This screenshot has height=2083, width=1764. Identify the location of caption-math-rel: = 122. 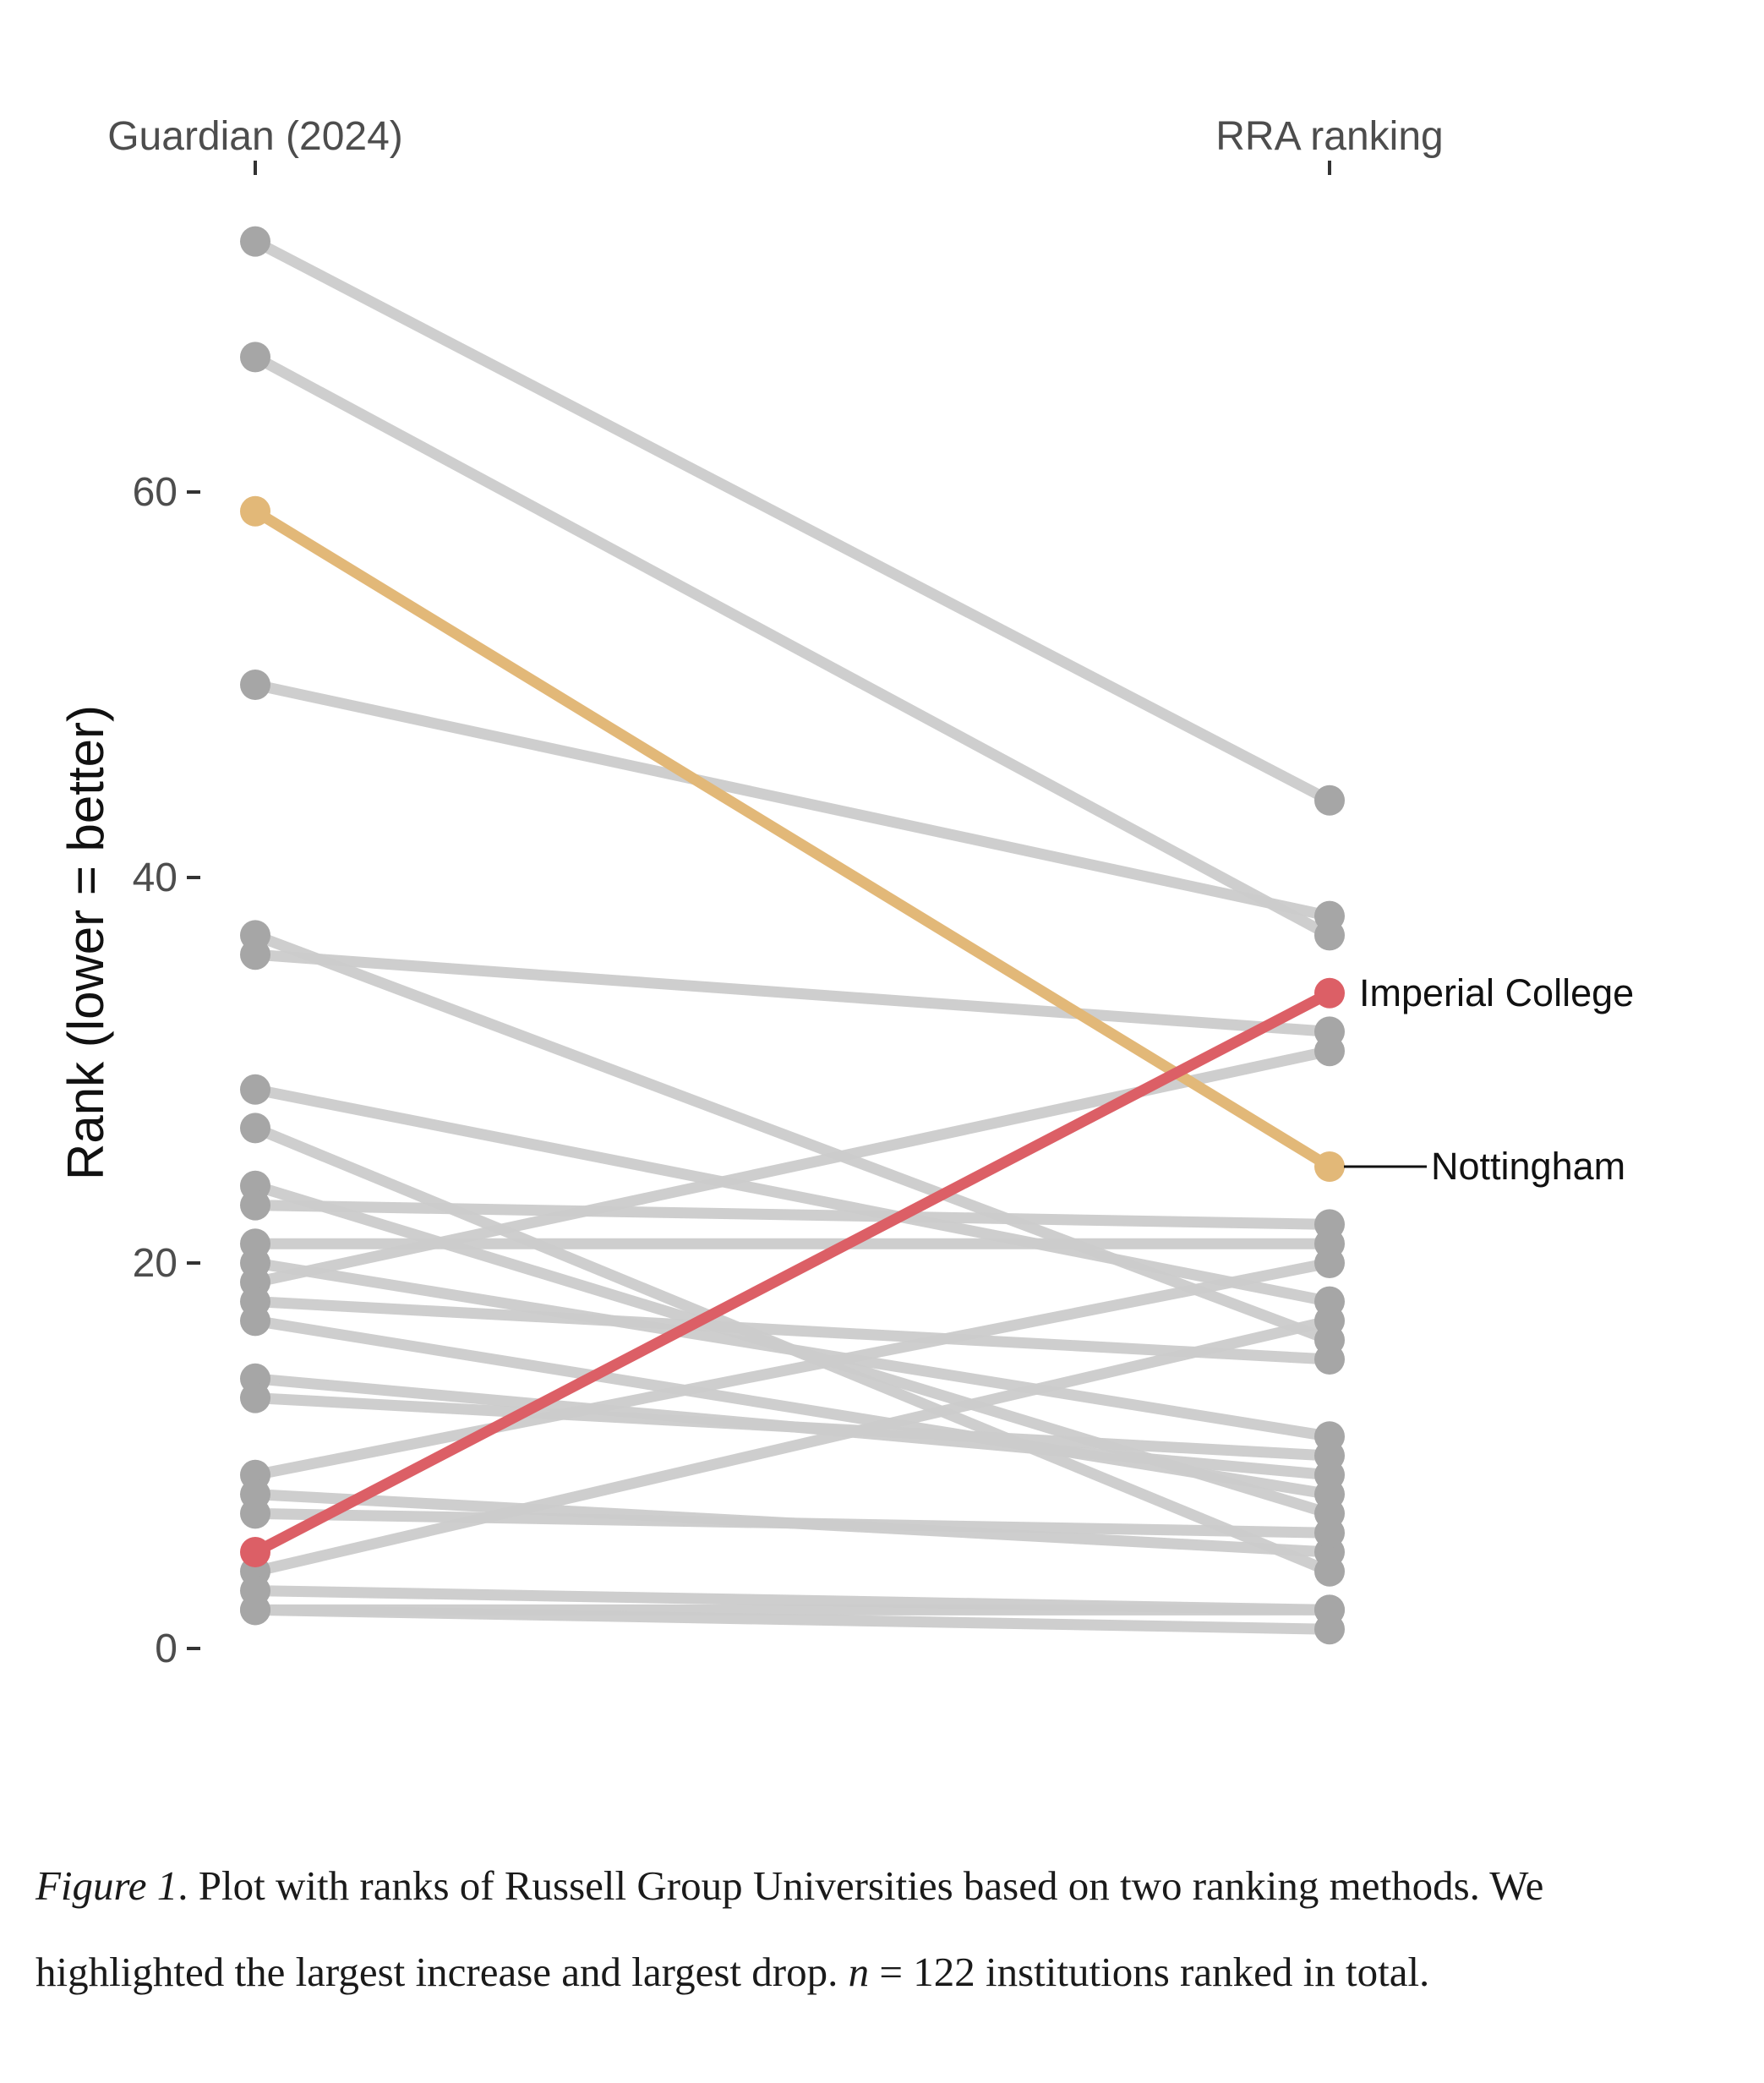
(927, 1972).